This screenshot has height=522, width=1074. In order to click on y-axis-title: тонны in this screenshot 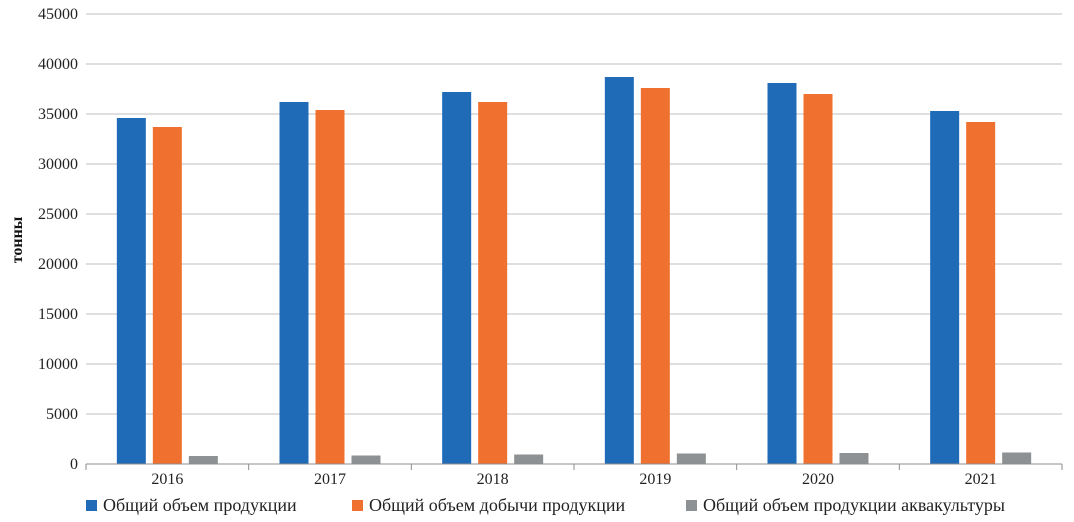, I will do `click(17, 239)`.